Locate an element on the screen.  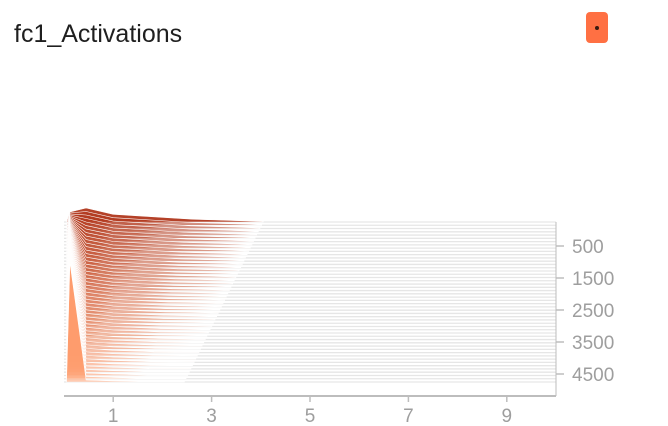
y-tick-label: 2500 is located at coordinates (593, 311).